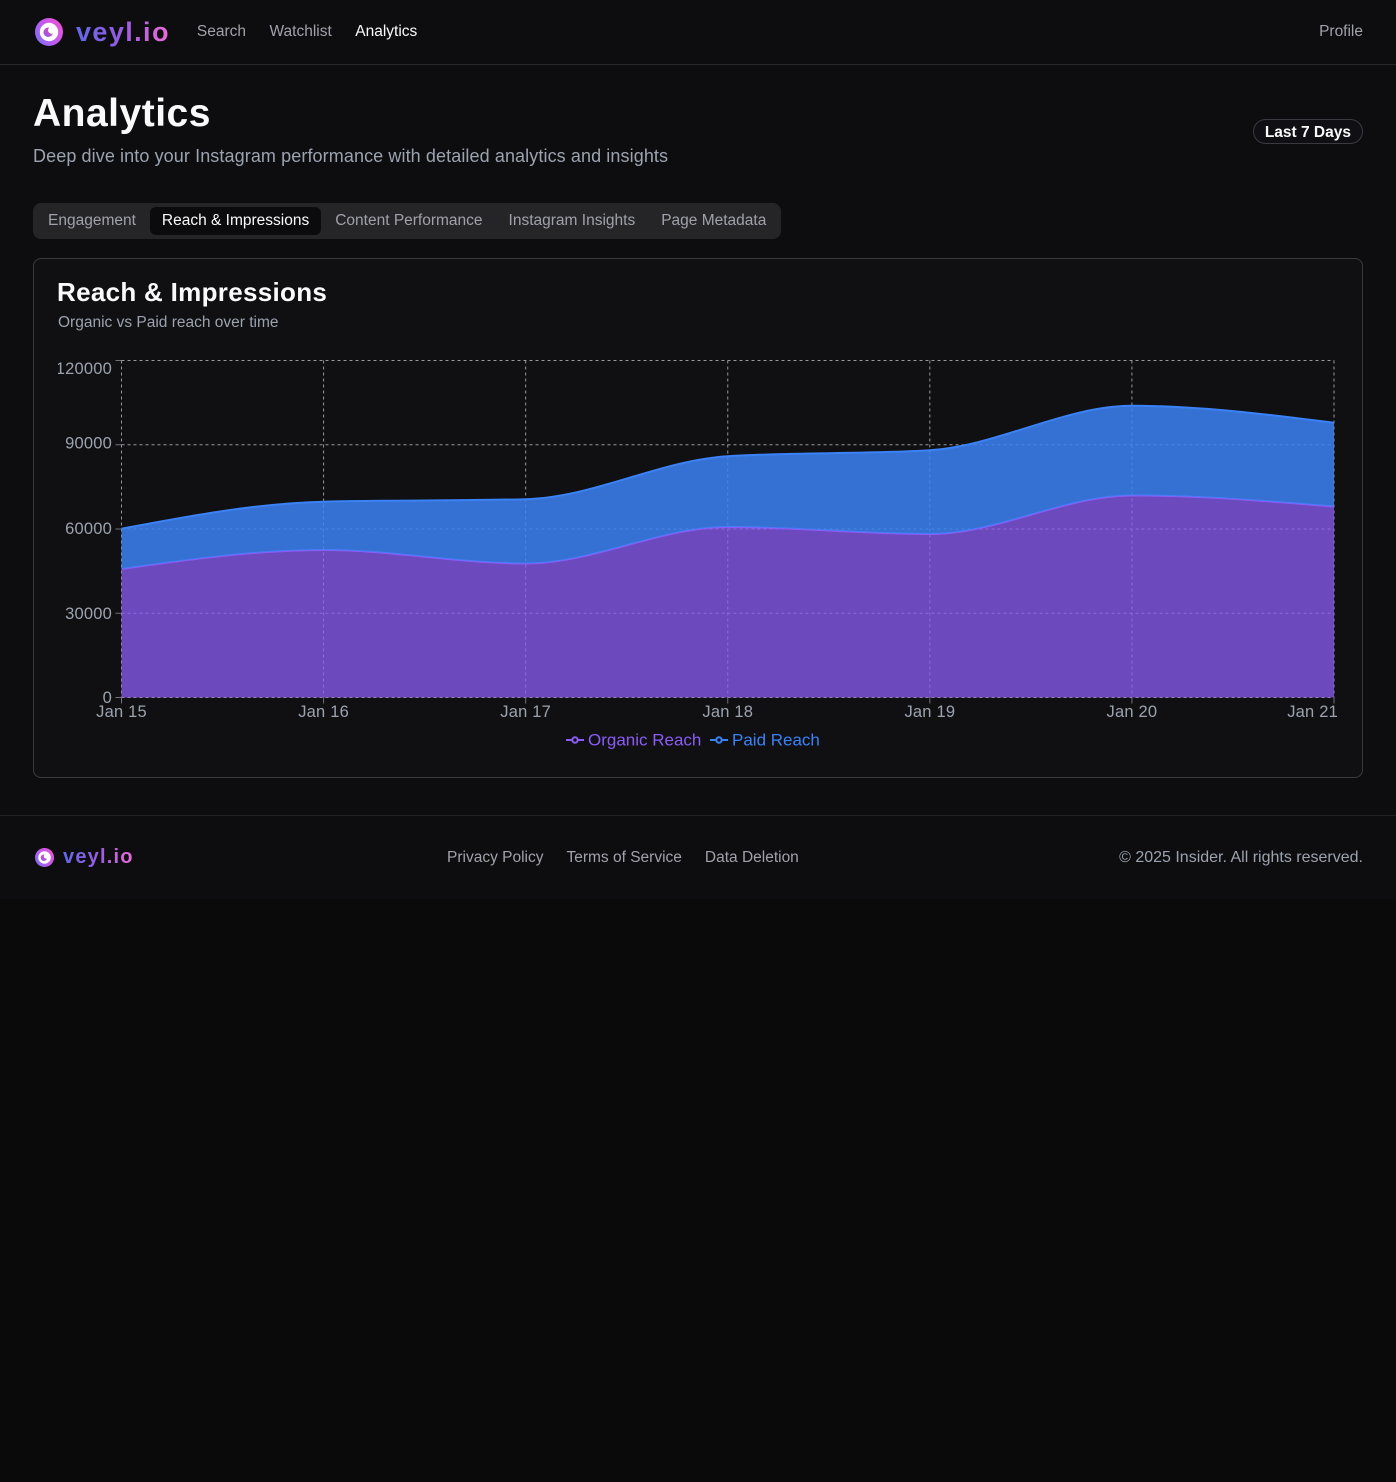  Describe the element at coordinates (323, 712) in the screenshot. I see `svg-text: Jan 16` at that location.